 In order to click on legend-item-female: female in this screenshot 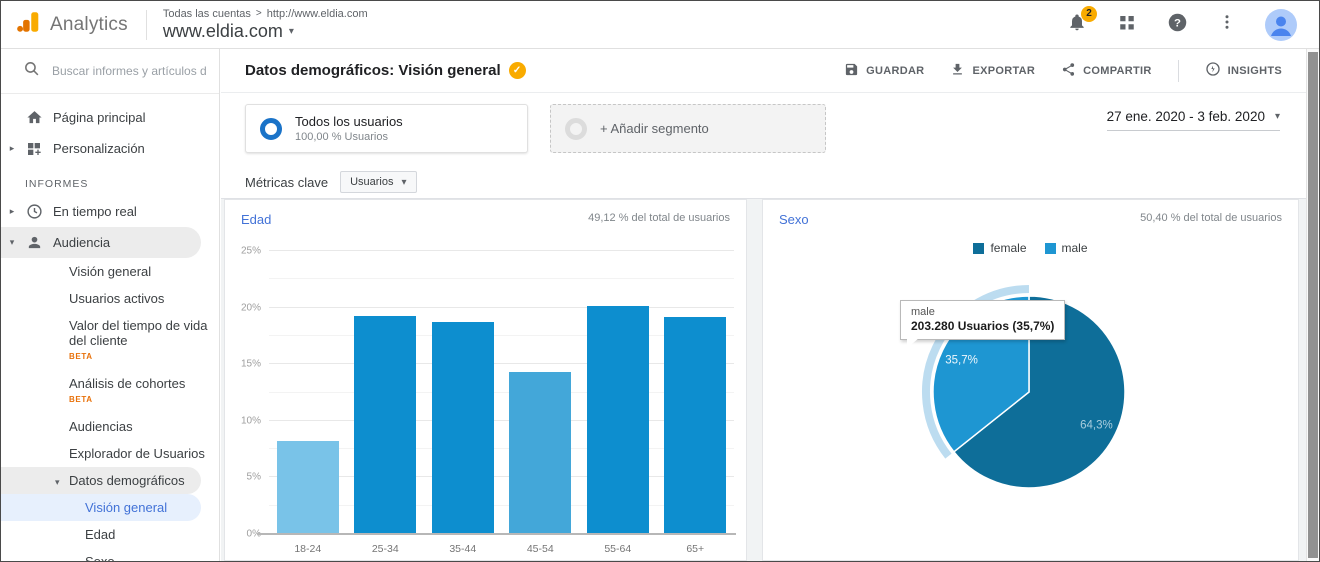, I will do `click(1000, 248)`.